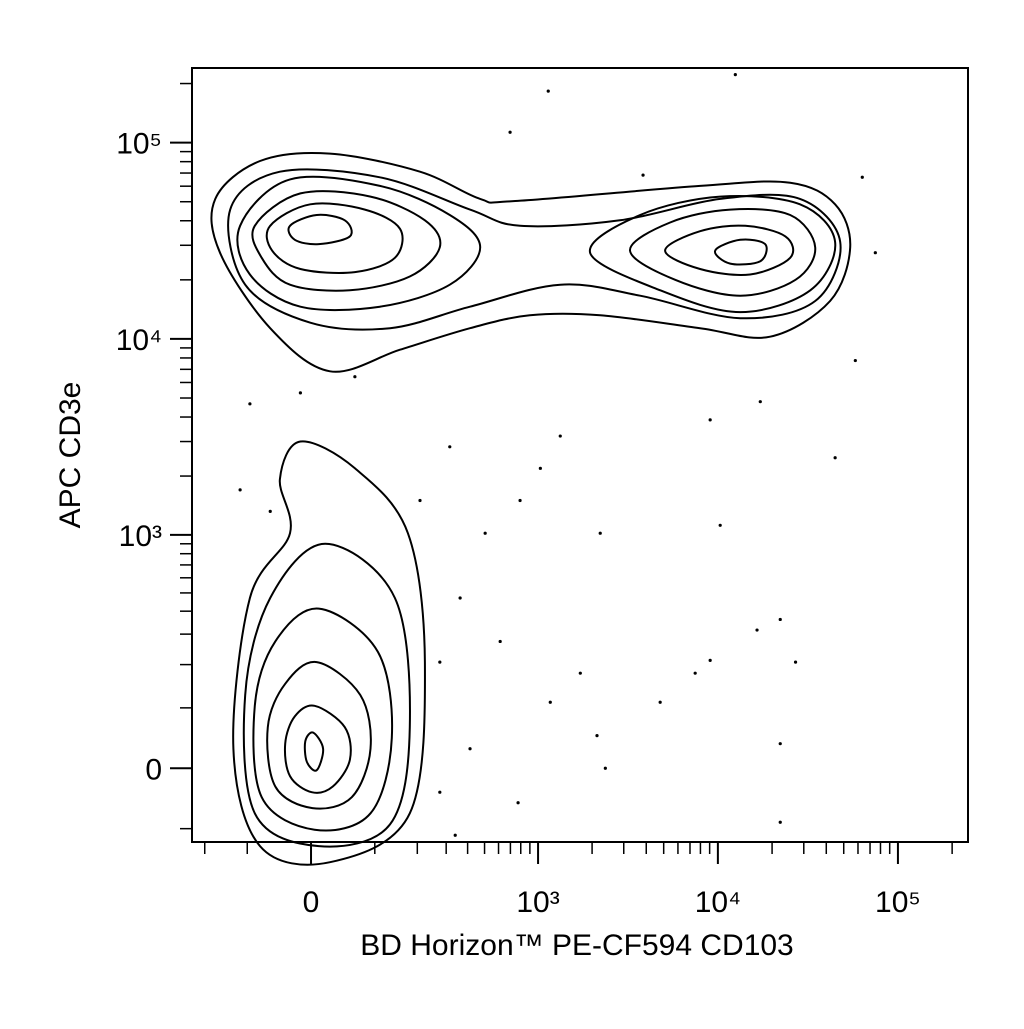 The height and width of the screenshot is (1029, 1024). I want to click on x-tick-label: 0, so click(311, 902).